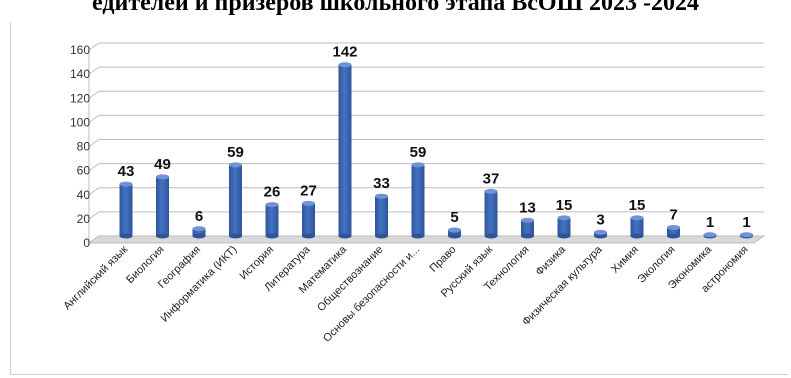  What do you see at coordinates (746, 222) in the screenshot?
I see `data-label: 1` at bounding box center [746, 222].